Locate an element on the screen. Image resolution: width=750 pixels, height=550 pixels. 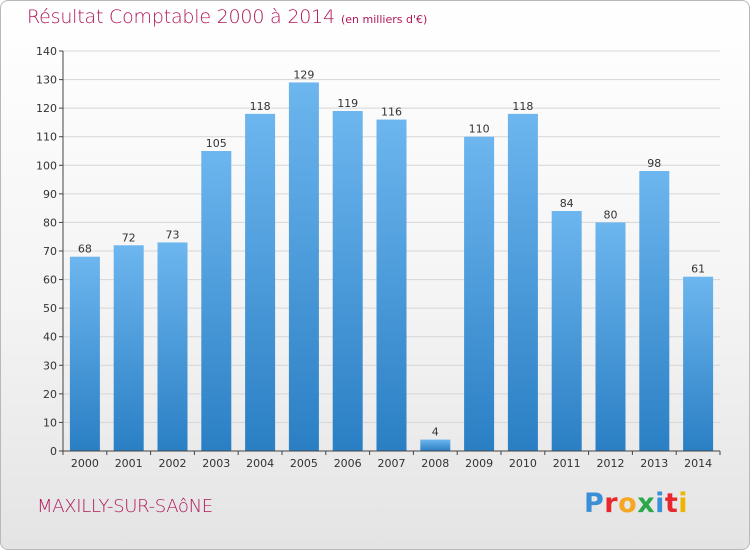
x-tick-label-2013: 2013 is located at coordinates (654, 463).